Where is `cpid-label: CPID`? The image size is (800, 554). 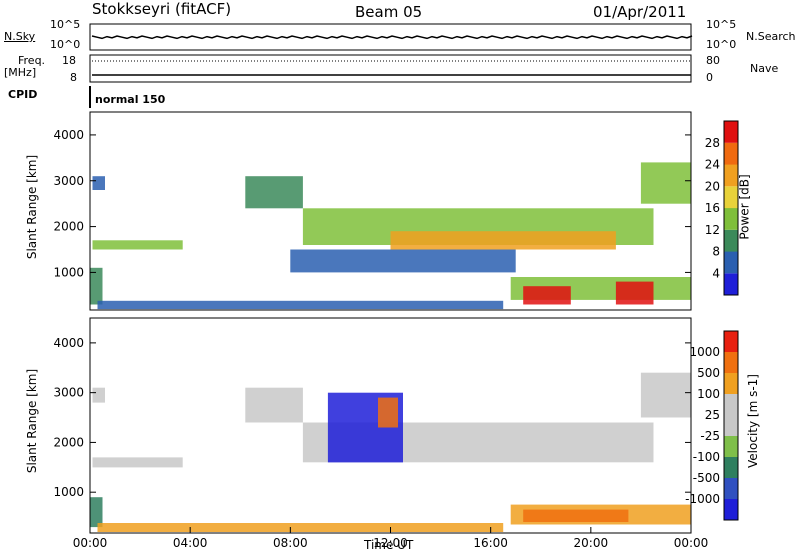
cpid-label: CPID is located at coordinates (23, 94).